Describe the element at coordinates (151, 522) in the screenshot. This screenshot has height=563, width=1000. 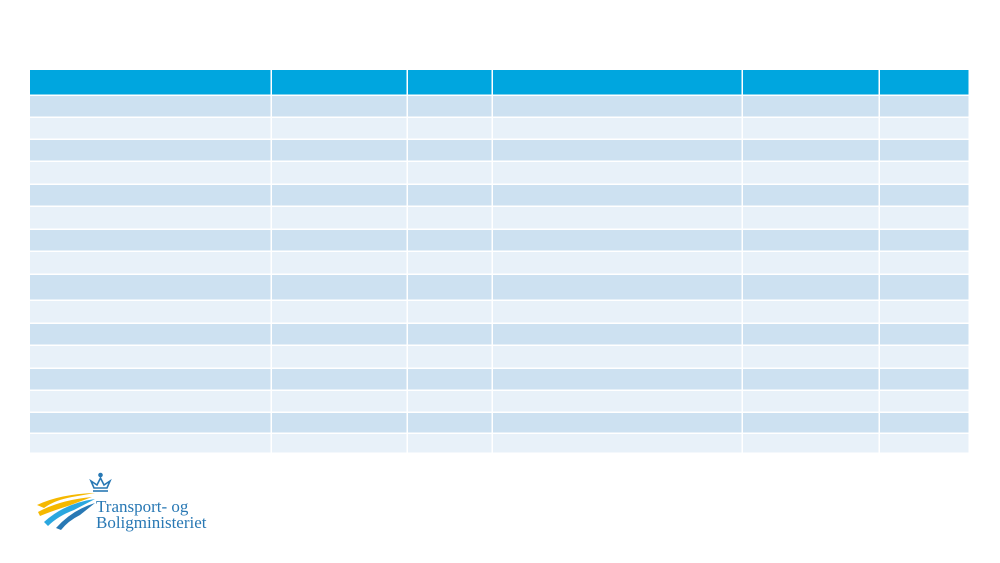
I see `logo-line: Boligministeriet` at that location.